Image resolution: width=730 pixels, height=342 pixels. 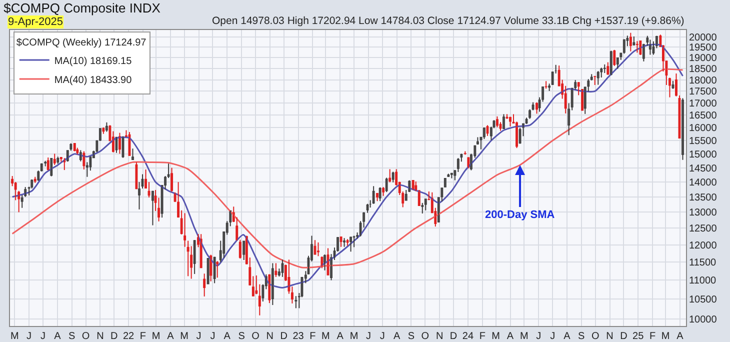 What do you see at coordinates (81, 42) in the screenshot?
I see `legend-title: $COMPQ (Weekly) 17124.97` at bounding box center [81, 42].